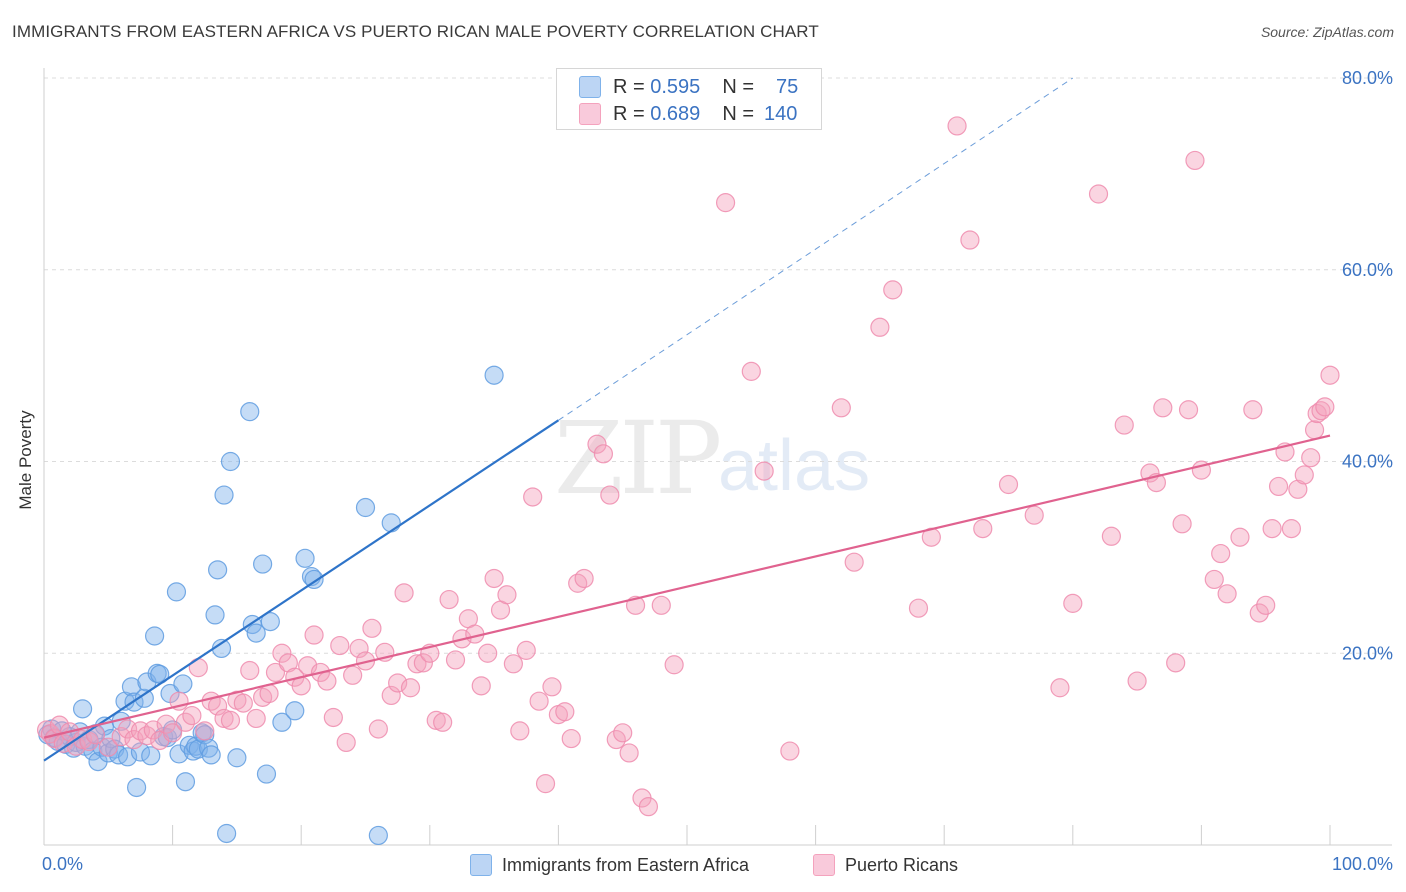 The image size is (1406, 892). Describe the element at coordinates (1362, 864) in the screenshot. I see `x-tick-label-max: 100.0%` at that location.